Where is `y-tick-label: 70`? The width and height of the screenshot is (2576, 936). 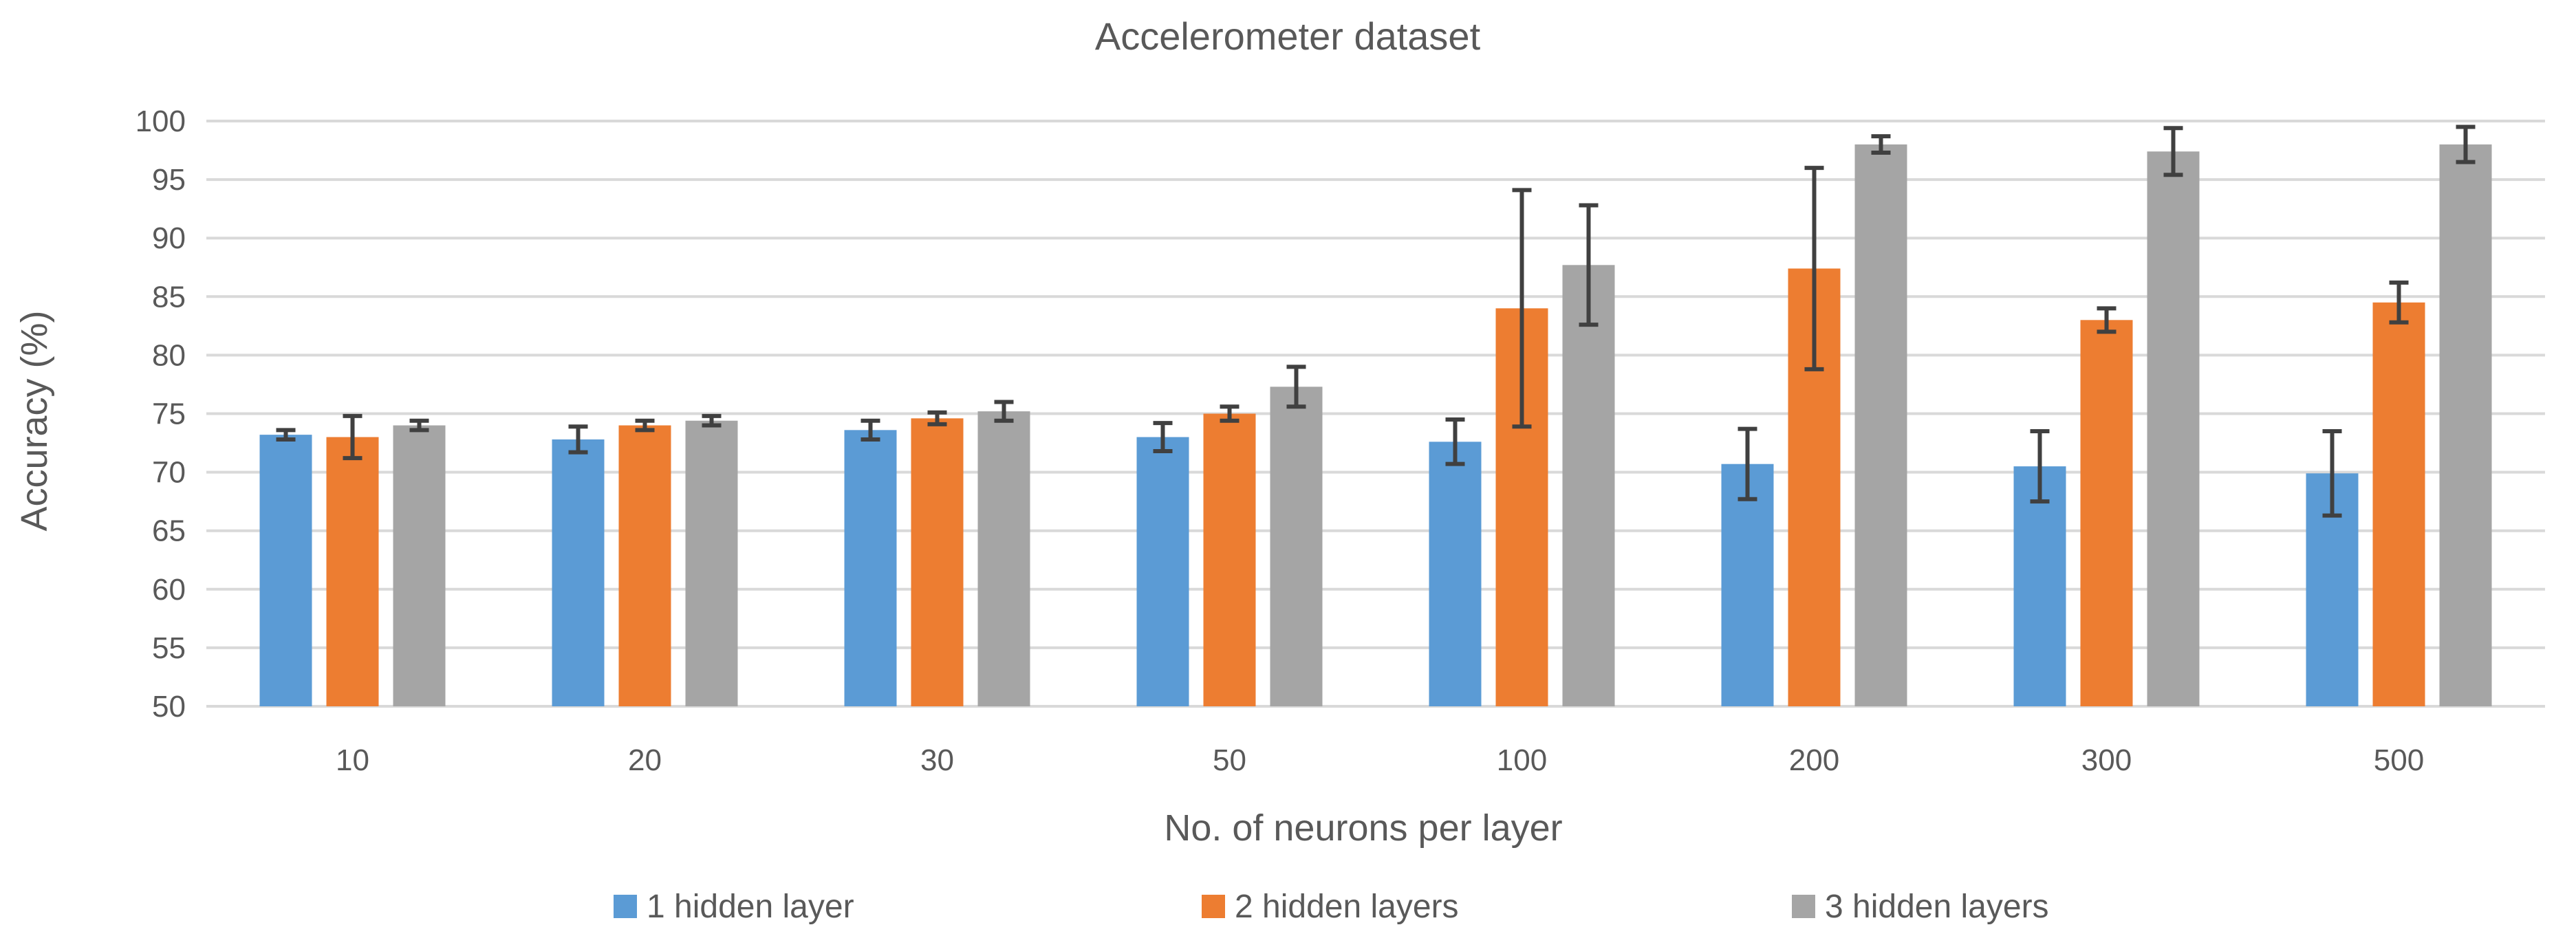 y-tick-label: 70 is located at coordinates (169, 473).